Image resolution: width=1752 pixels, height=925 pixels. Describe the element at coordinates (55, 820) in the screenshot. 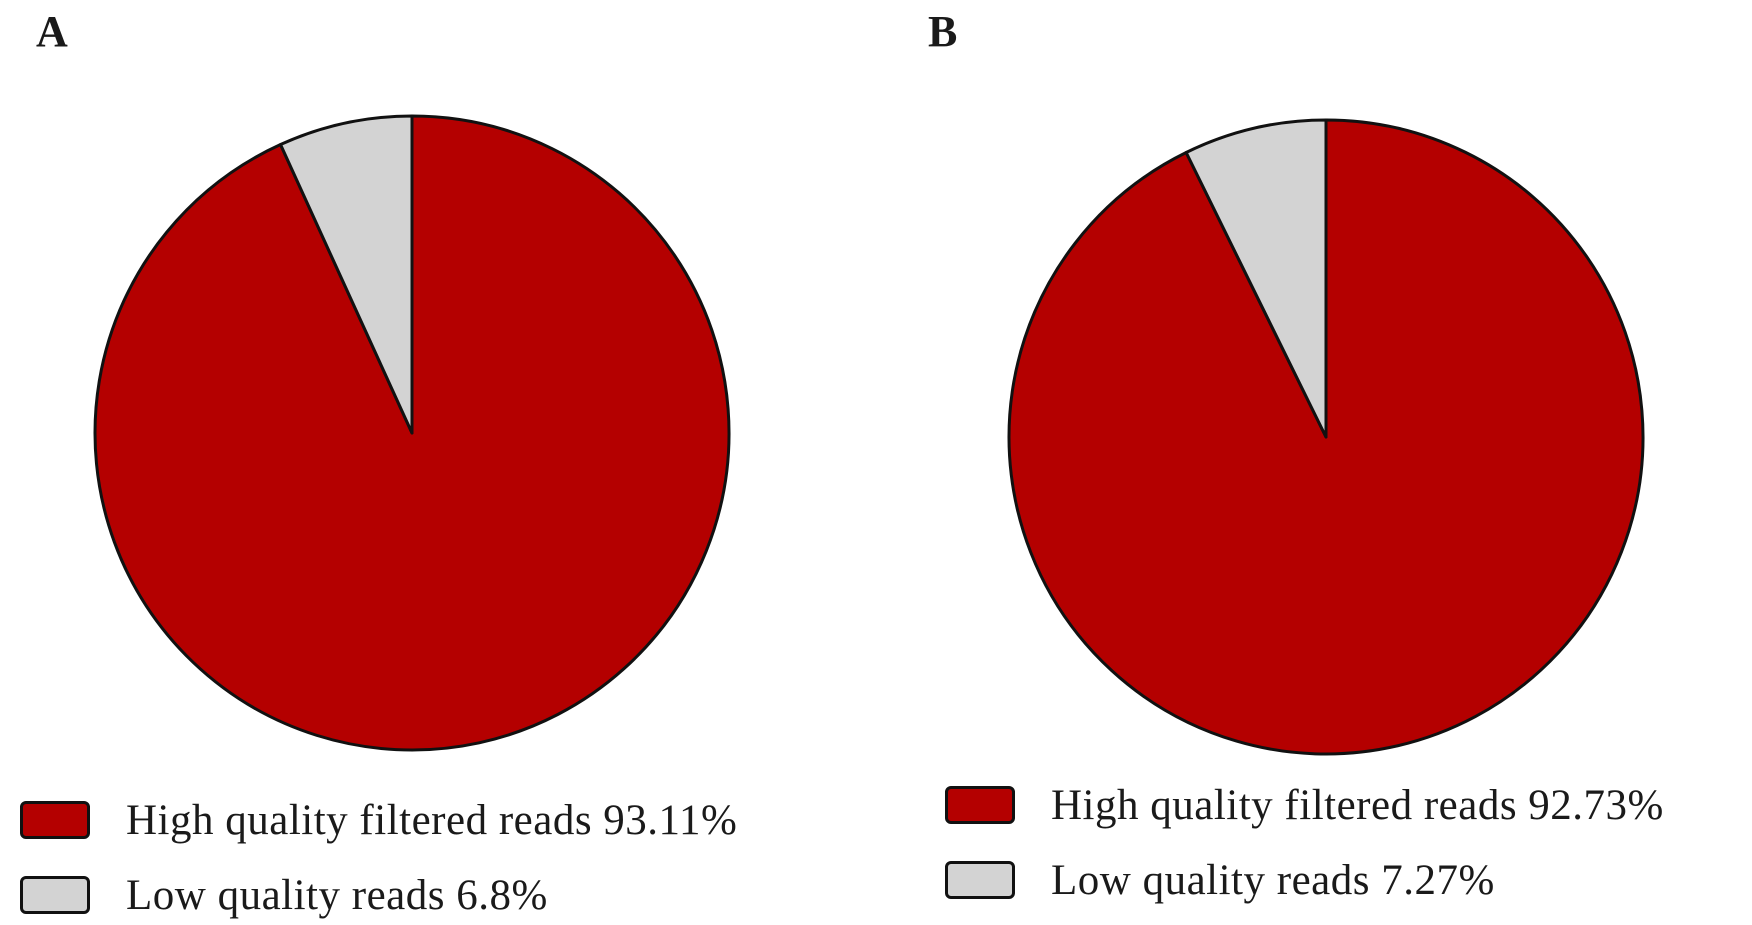

I see `legend-swatch-high-quality-a` at that location.